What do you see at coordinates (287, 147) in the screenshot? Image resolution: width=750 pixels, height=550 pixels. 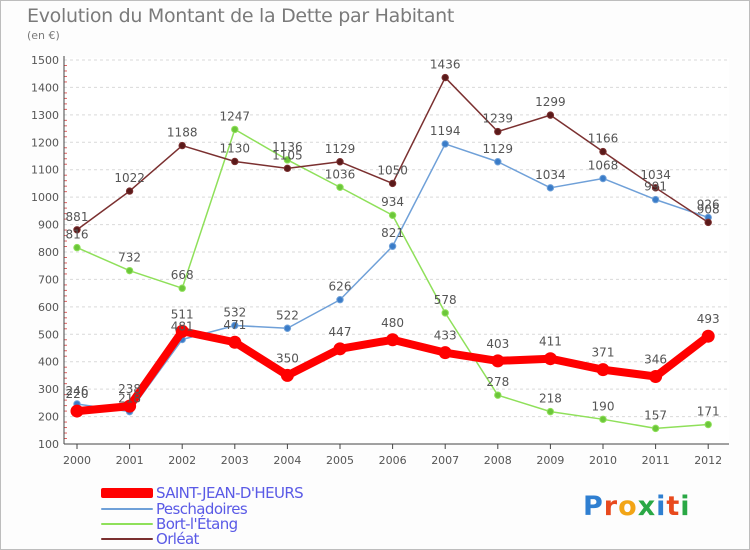 I see `data-label-bort-l-etang: 1136` at bounding box center [287, 147].